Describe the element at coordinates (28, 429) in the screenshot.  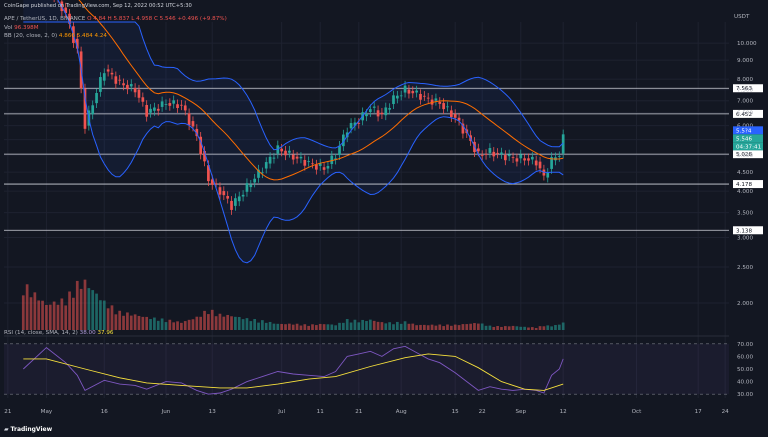
I see `tradingview-brand: ▰ TradingView` at that location.